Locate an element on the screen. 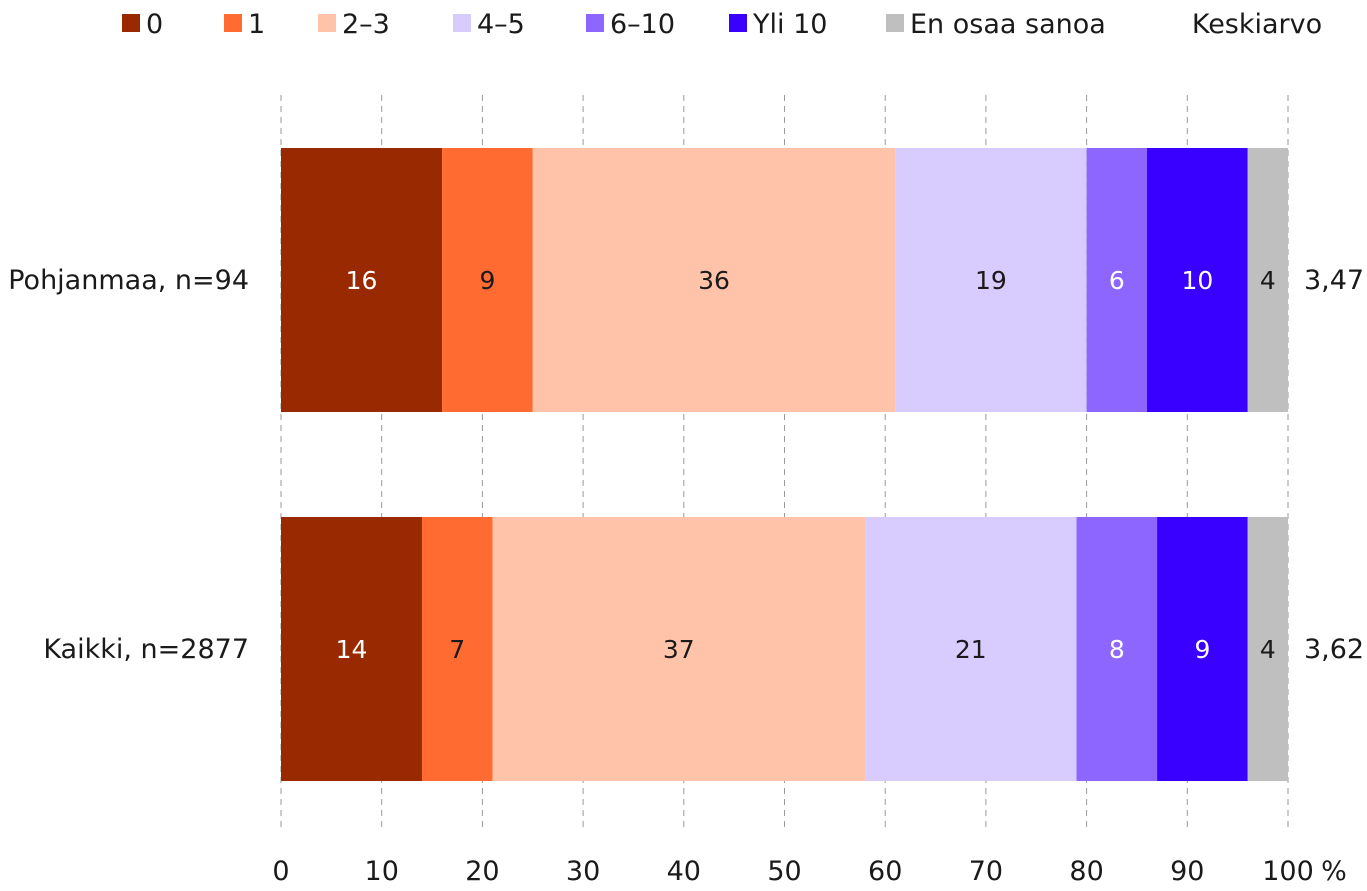 Image resolution: width=1367 pixels, height=891 pixels. x-tick-label-70: 70 is located at coordinates (986, 871).